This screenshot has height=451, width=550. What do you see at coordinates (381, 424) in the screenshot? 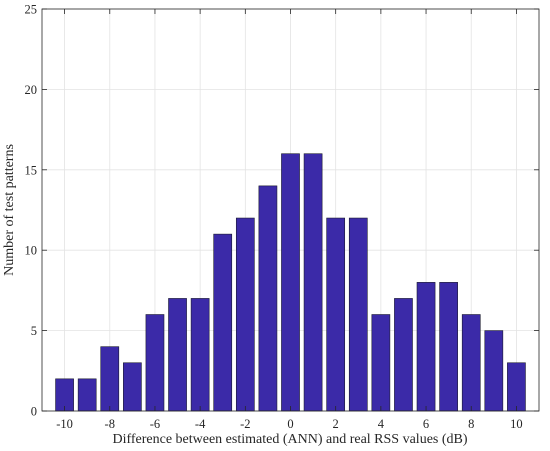
I see `x-tick-label: 4` at bounding box center [381, 424].